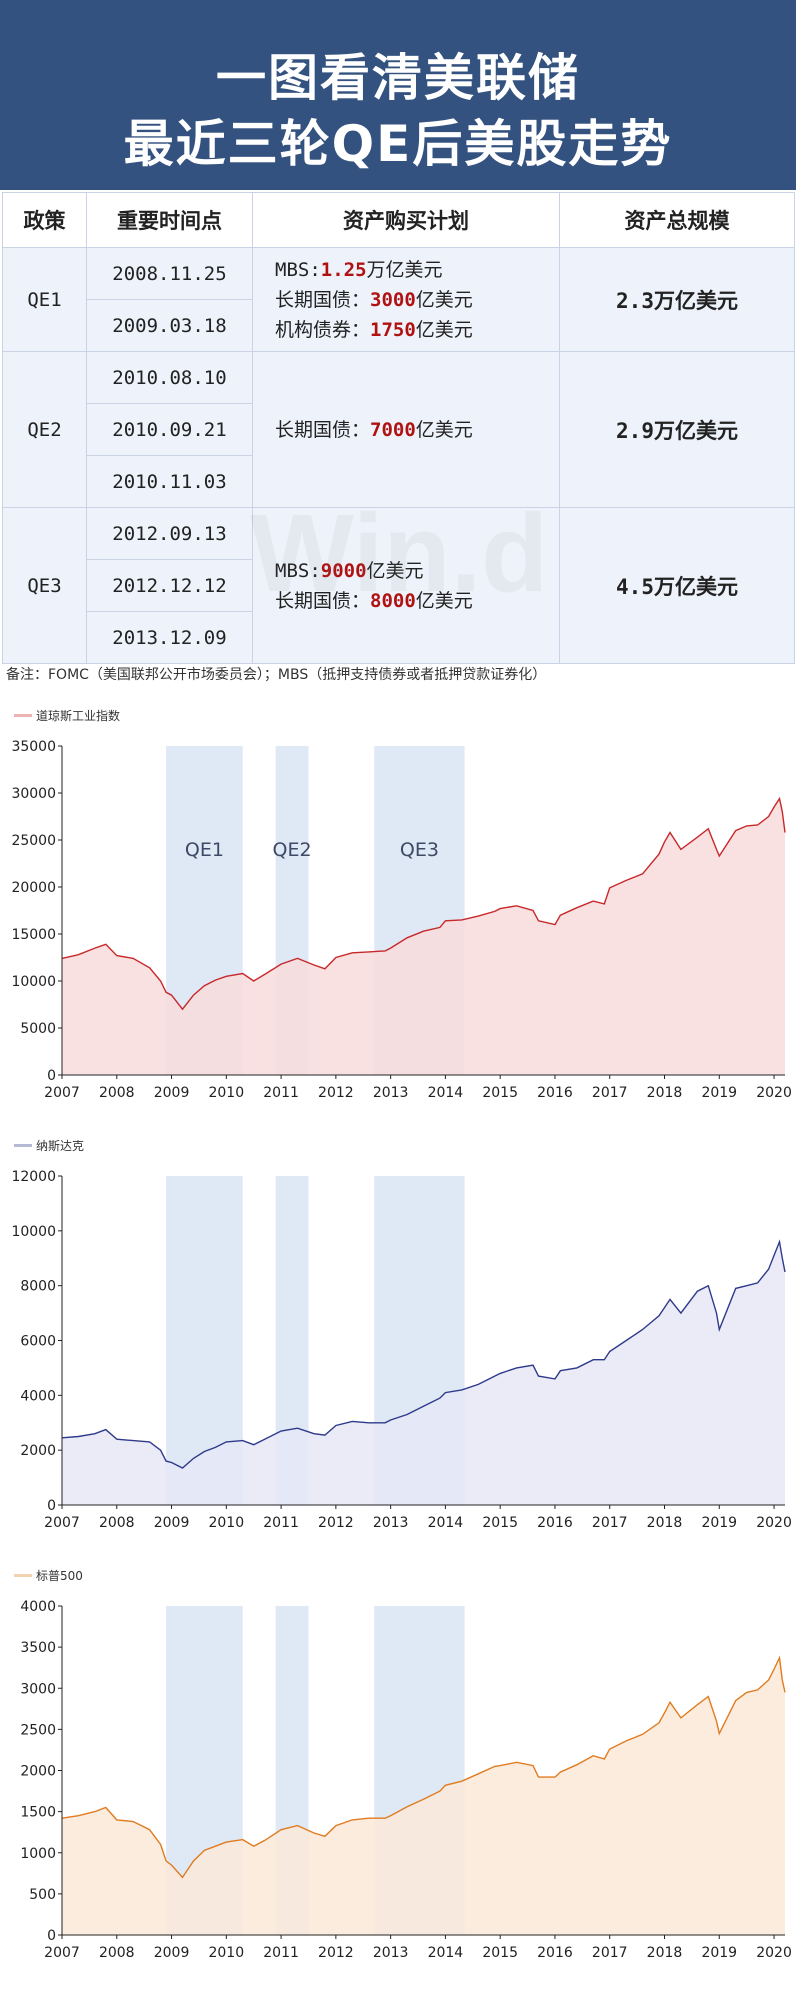 The image size is (796, 1992). What do you see at coordinates (33, 841) in the screenshot?
I see `y-tick-label: 25000` at bounding box center [33, 841].